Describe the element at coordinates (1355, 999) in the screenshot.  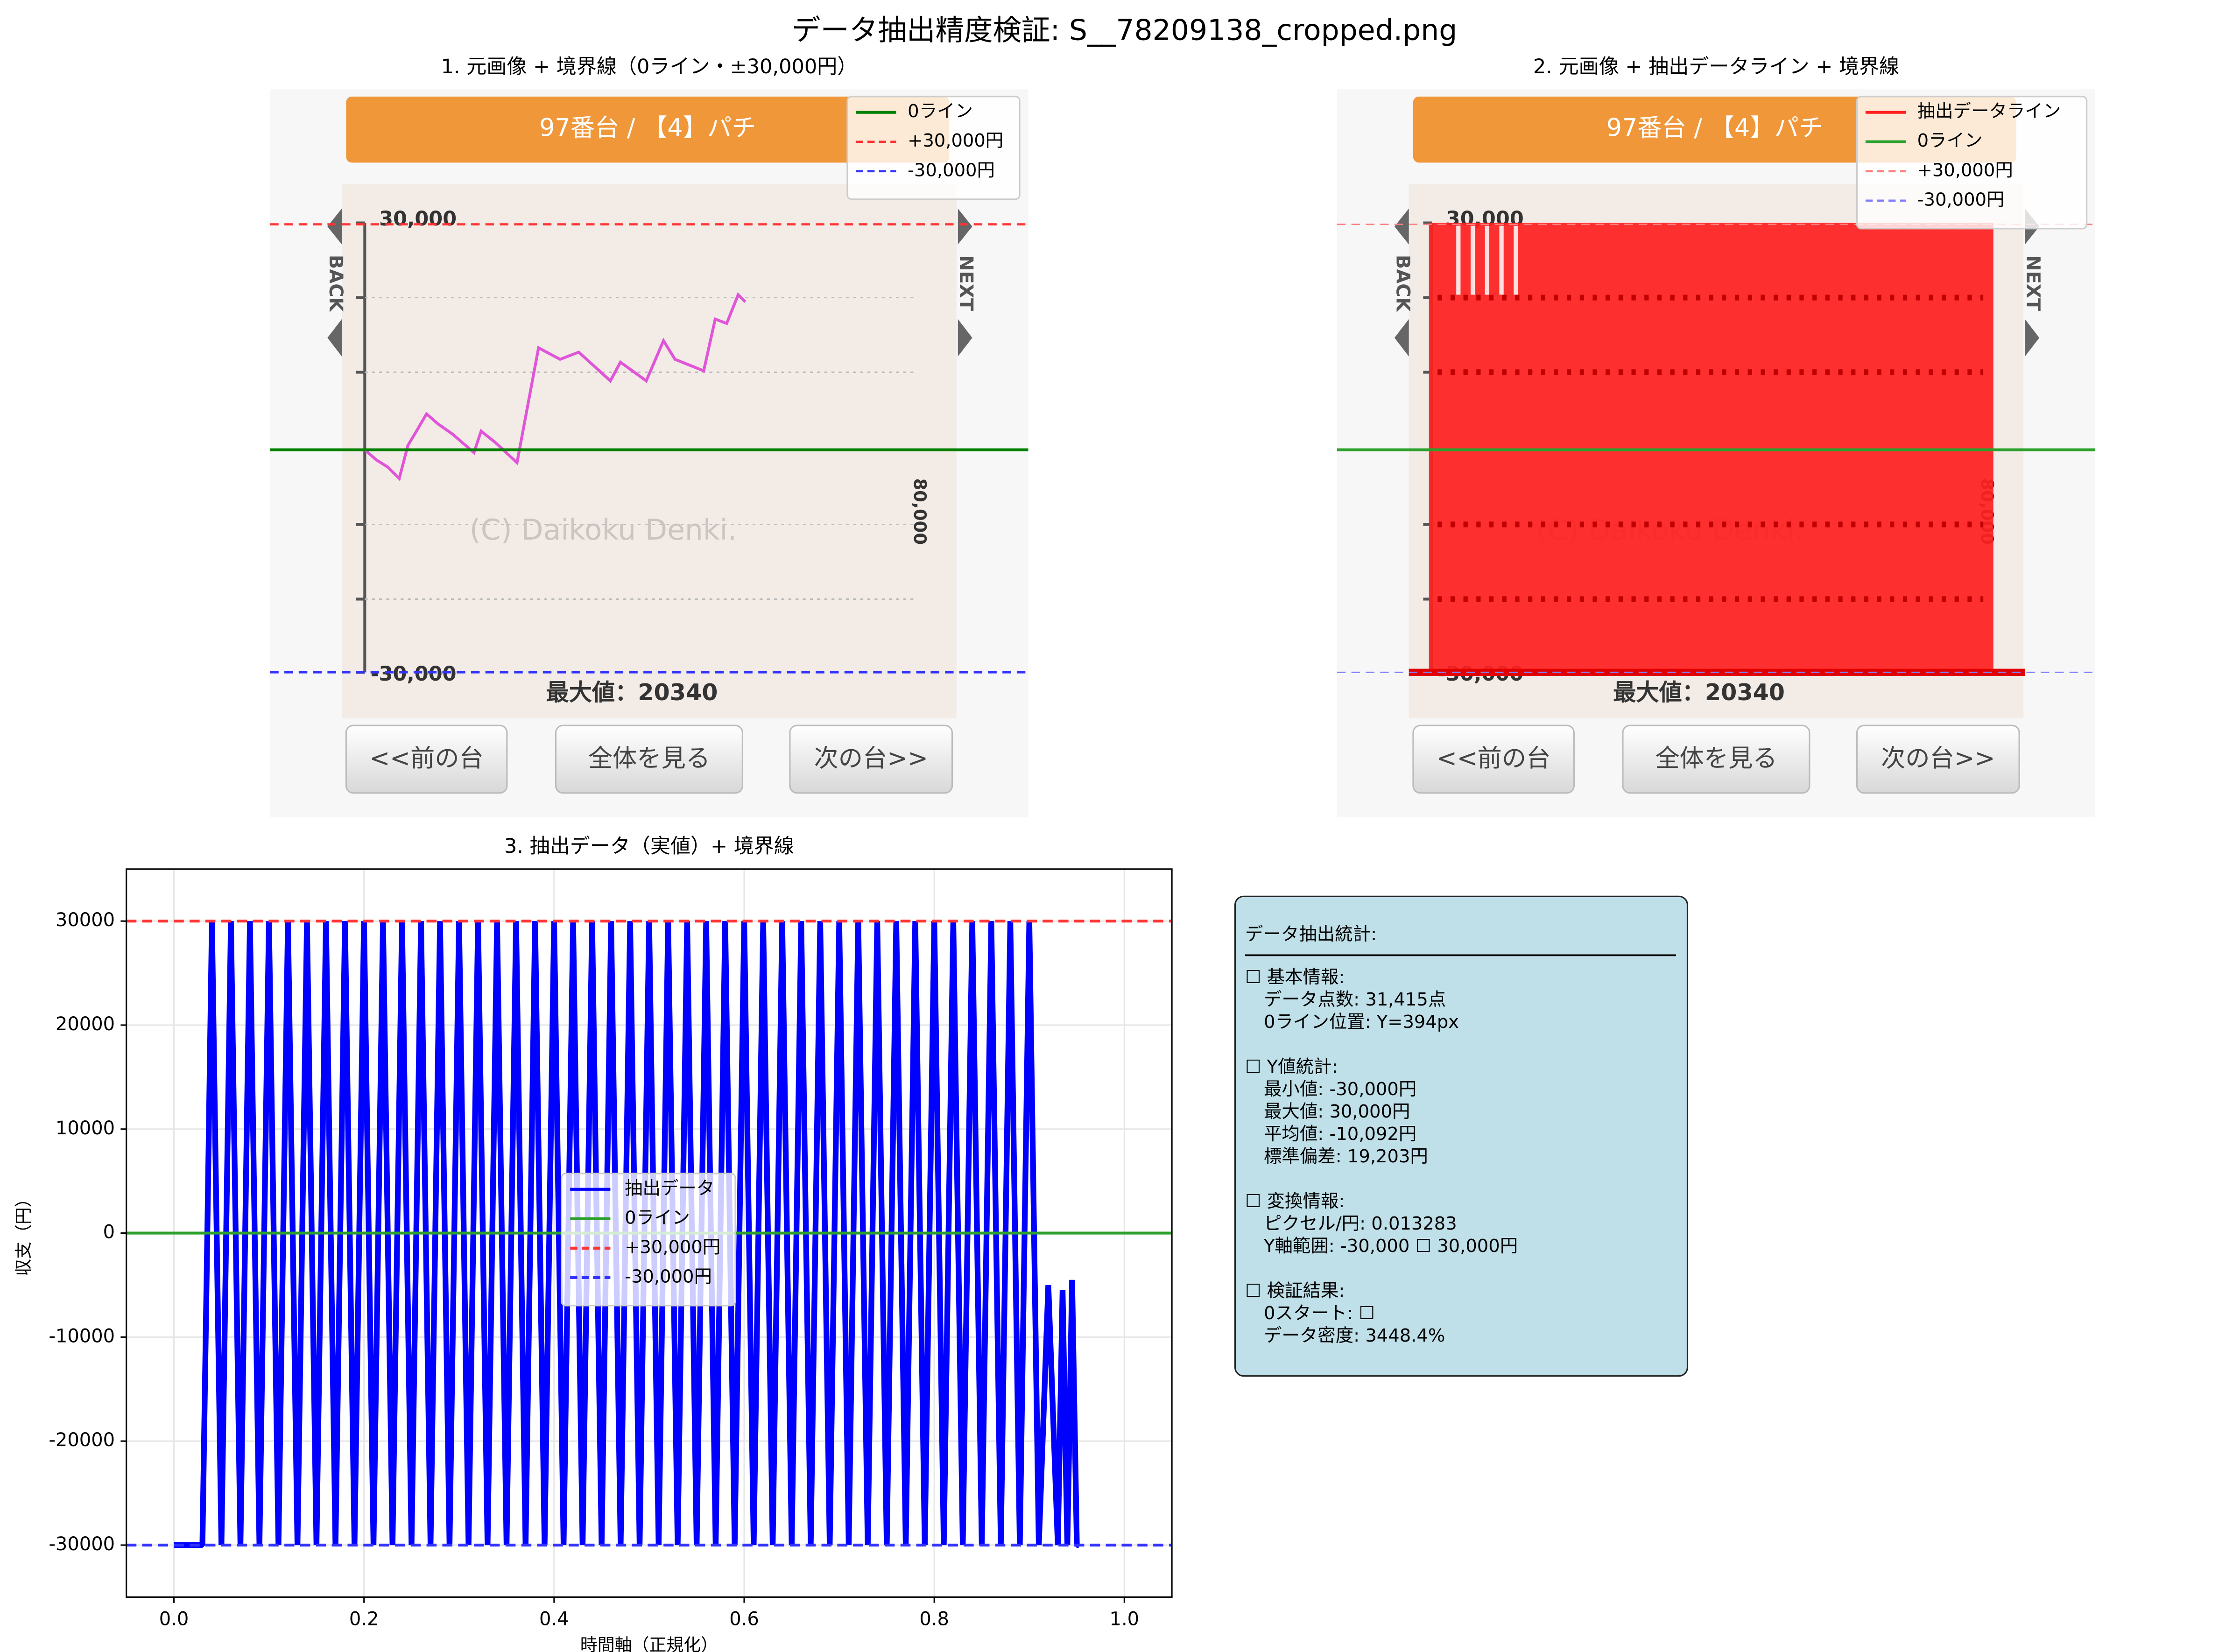
I see `stats-line: データ点数: 31,415点` at that location.